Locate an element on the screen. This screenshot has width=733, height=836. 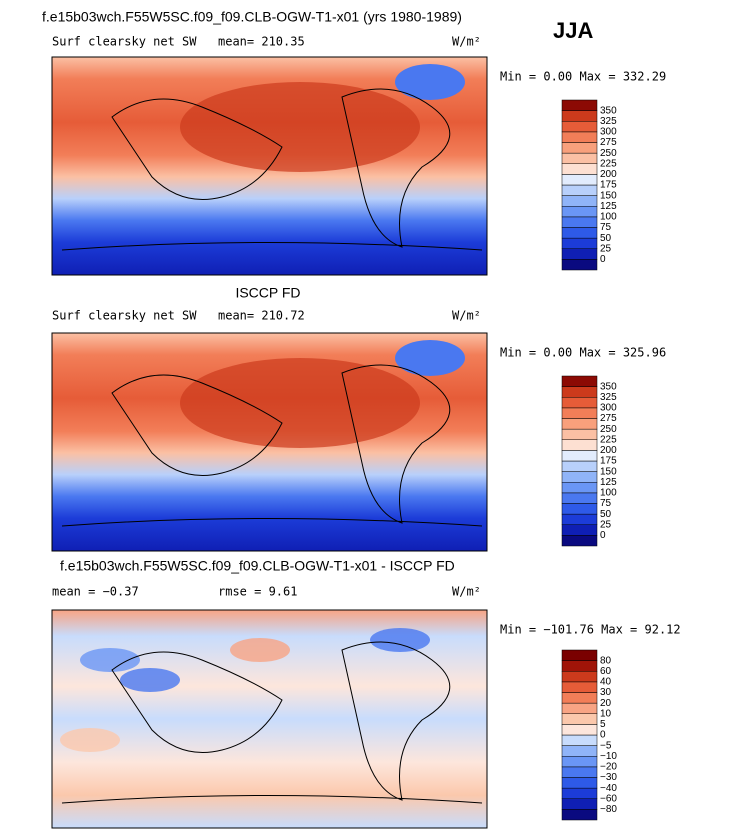
colorbar-label: 50 is located at coordinates (606, 514).